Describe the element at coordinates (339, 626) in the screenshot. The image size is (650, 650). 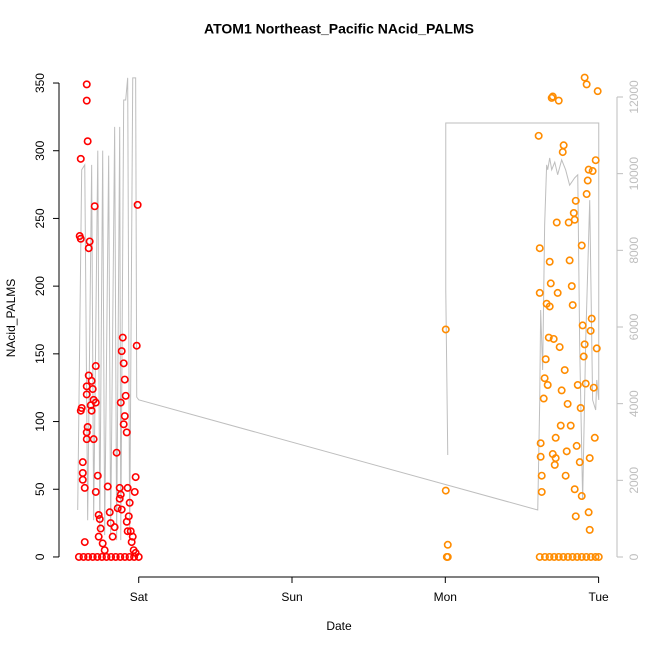
I see `x-axis-label: Date` at that location.